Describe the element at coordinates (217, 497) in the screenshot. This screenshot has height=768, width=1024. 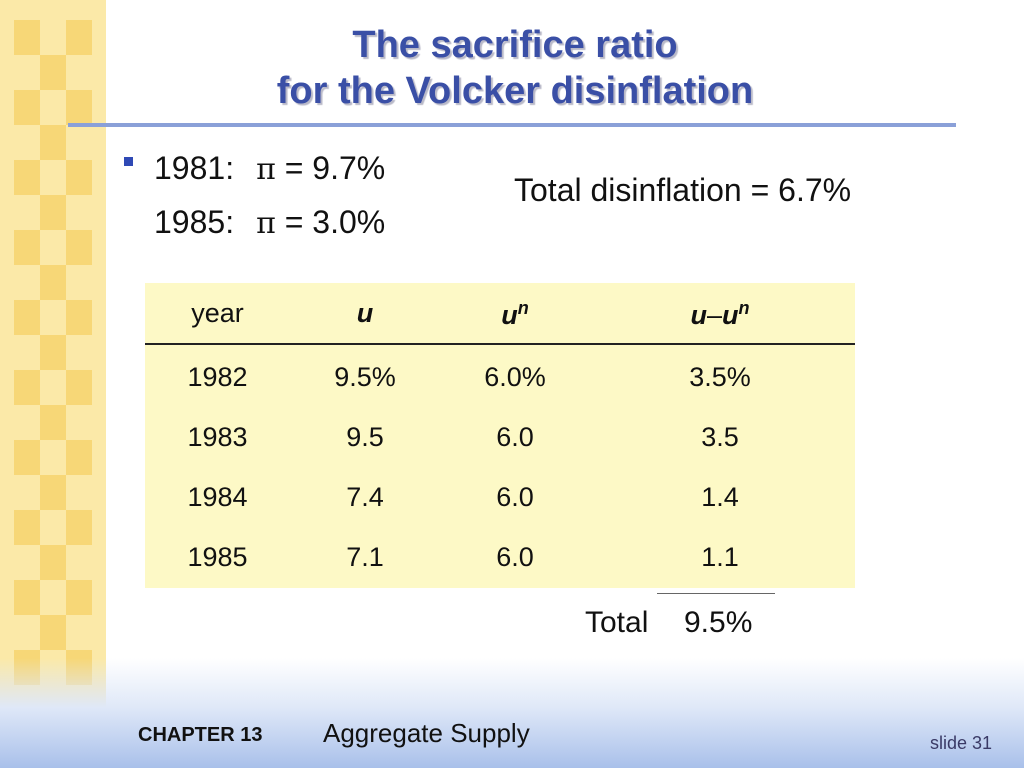
I see `cell-year: 1984` at that location.